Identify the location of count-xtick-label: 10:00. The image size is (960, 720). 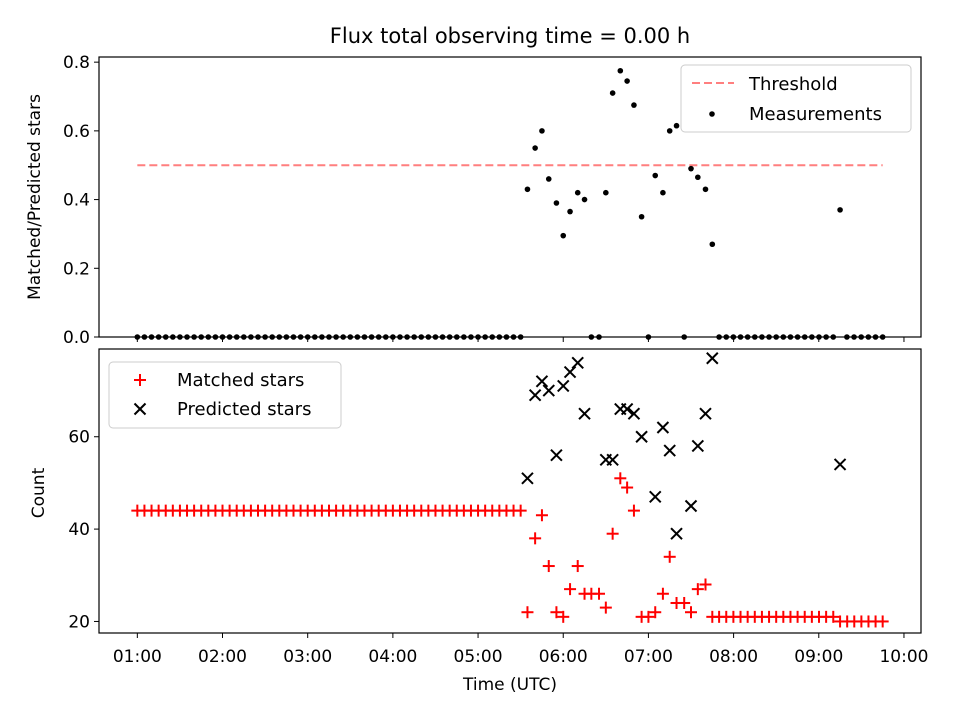
(903, 657).